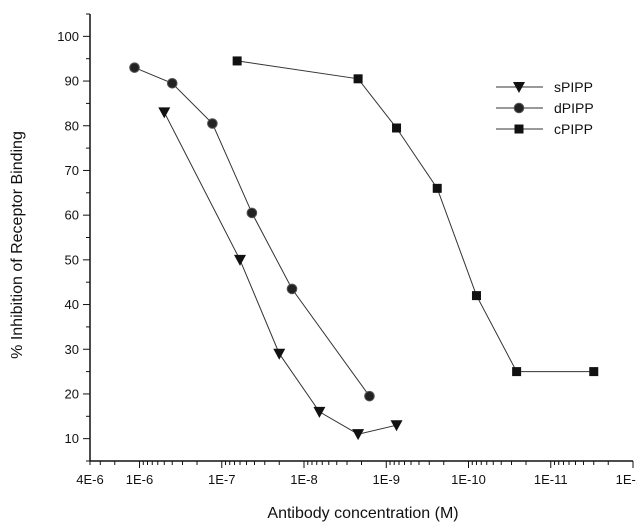 The image size is (637, 531). Describe the element at coordinates (574, 108) in the screenshot. I see `legend-label: dPIPP` at that location.